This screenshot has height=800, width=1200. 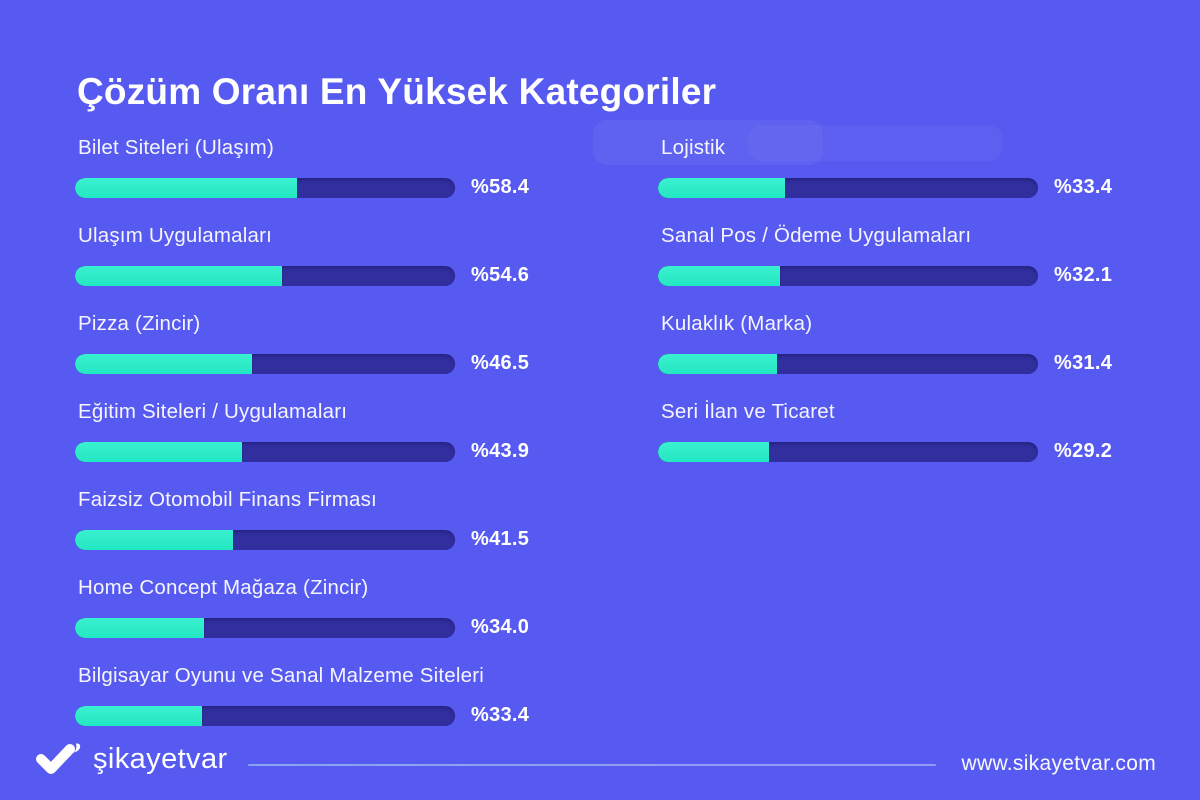 I want to click on category-row: Faizsiz Otomobil Finans Firması %41.5, so click(x=340, y=519).